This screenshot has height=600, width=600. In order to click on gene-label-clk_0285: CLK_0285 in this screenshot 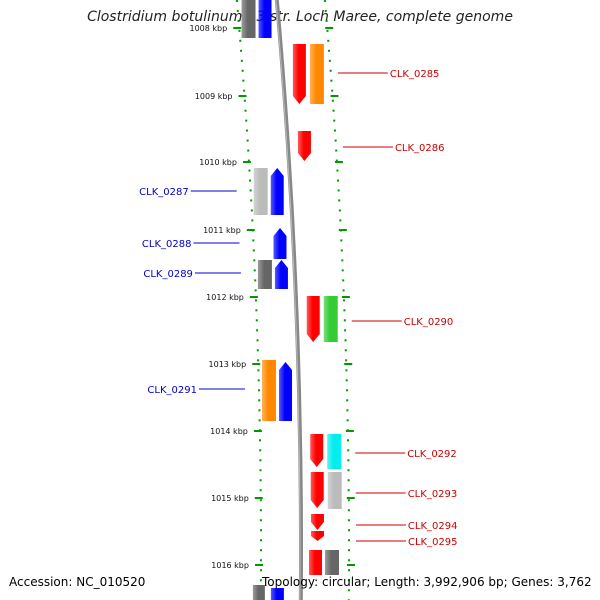, I will do `click(415, 74)`.